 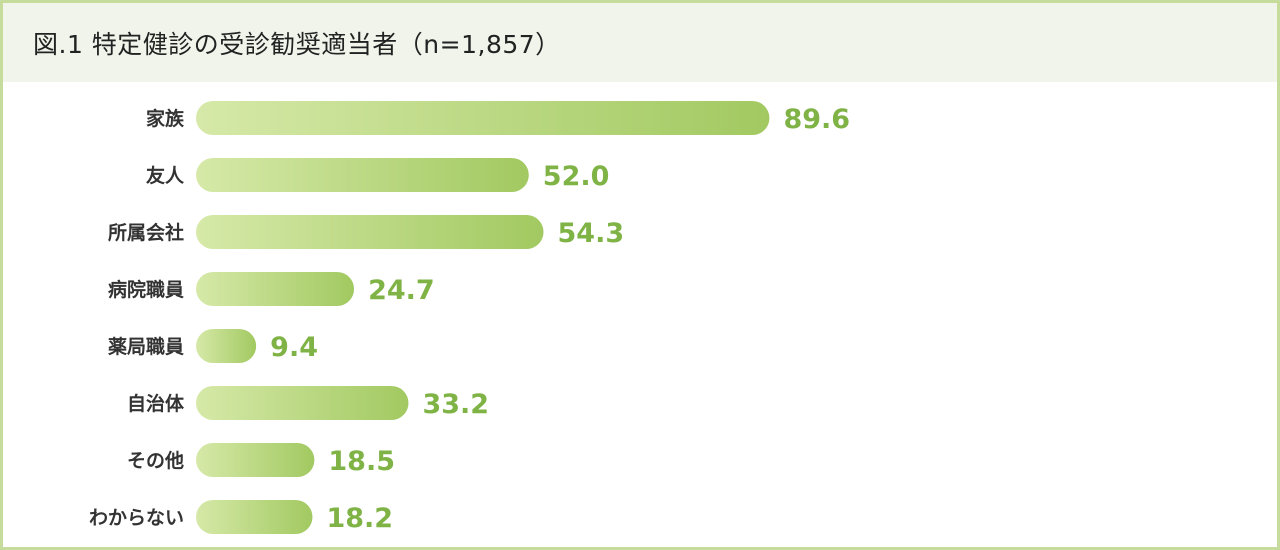 What do you see at coordinates (165, 118) in the screenshot?
I see `category-label: 家族` at bounding box center [165, 118].